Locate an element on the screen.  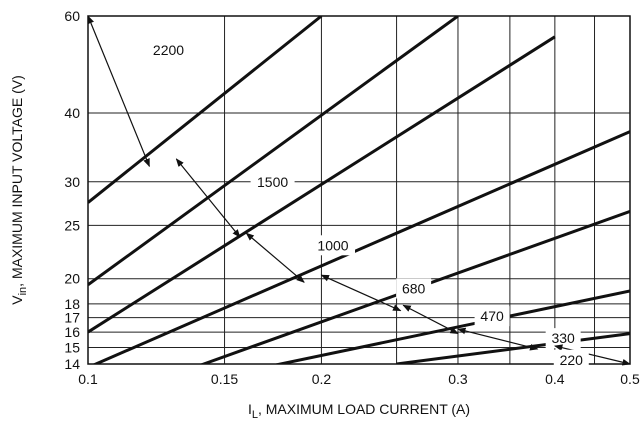
series-label-680: 680 is located at coordinates (414, 288).